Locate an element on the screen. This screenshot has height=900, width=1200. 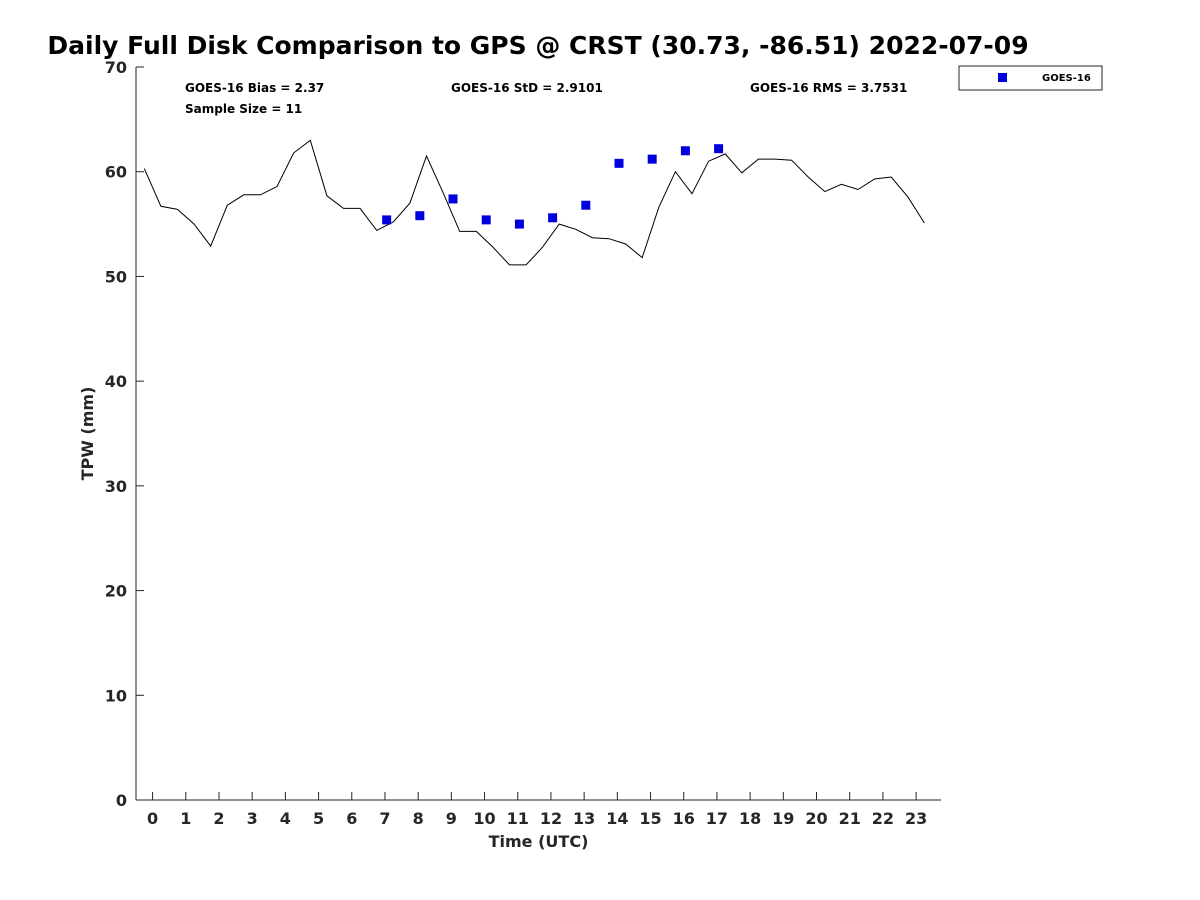
x-tick-label: 12 is located at coordinates (551, 818).